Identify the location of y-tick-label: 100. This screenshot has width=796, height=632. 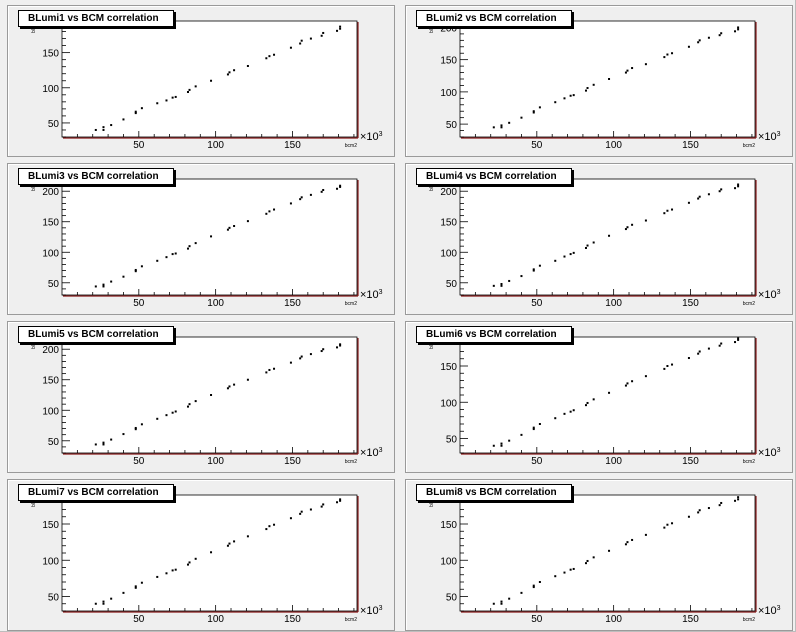
(50, 89).